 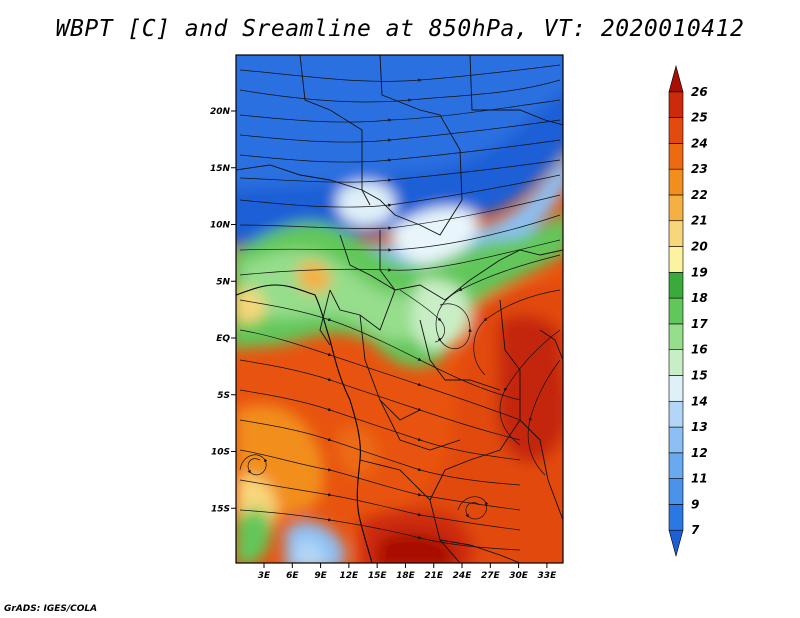 I want to click on colorbar-label: 20, so click(x=699, y=247).